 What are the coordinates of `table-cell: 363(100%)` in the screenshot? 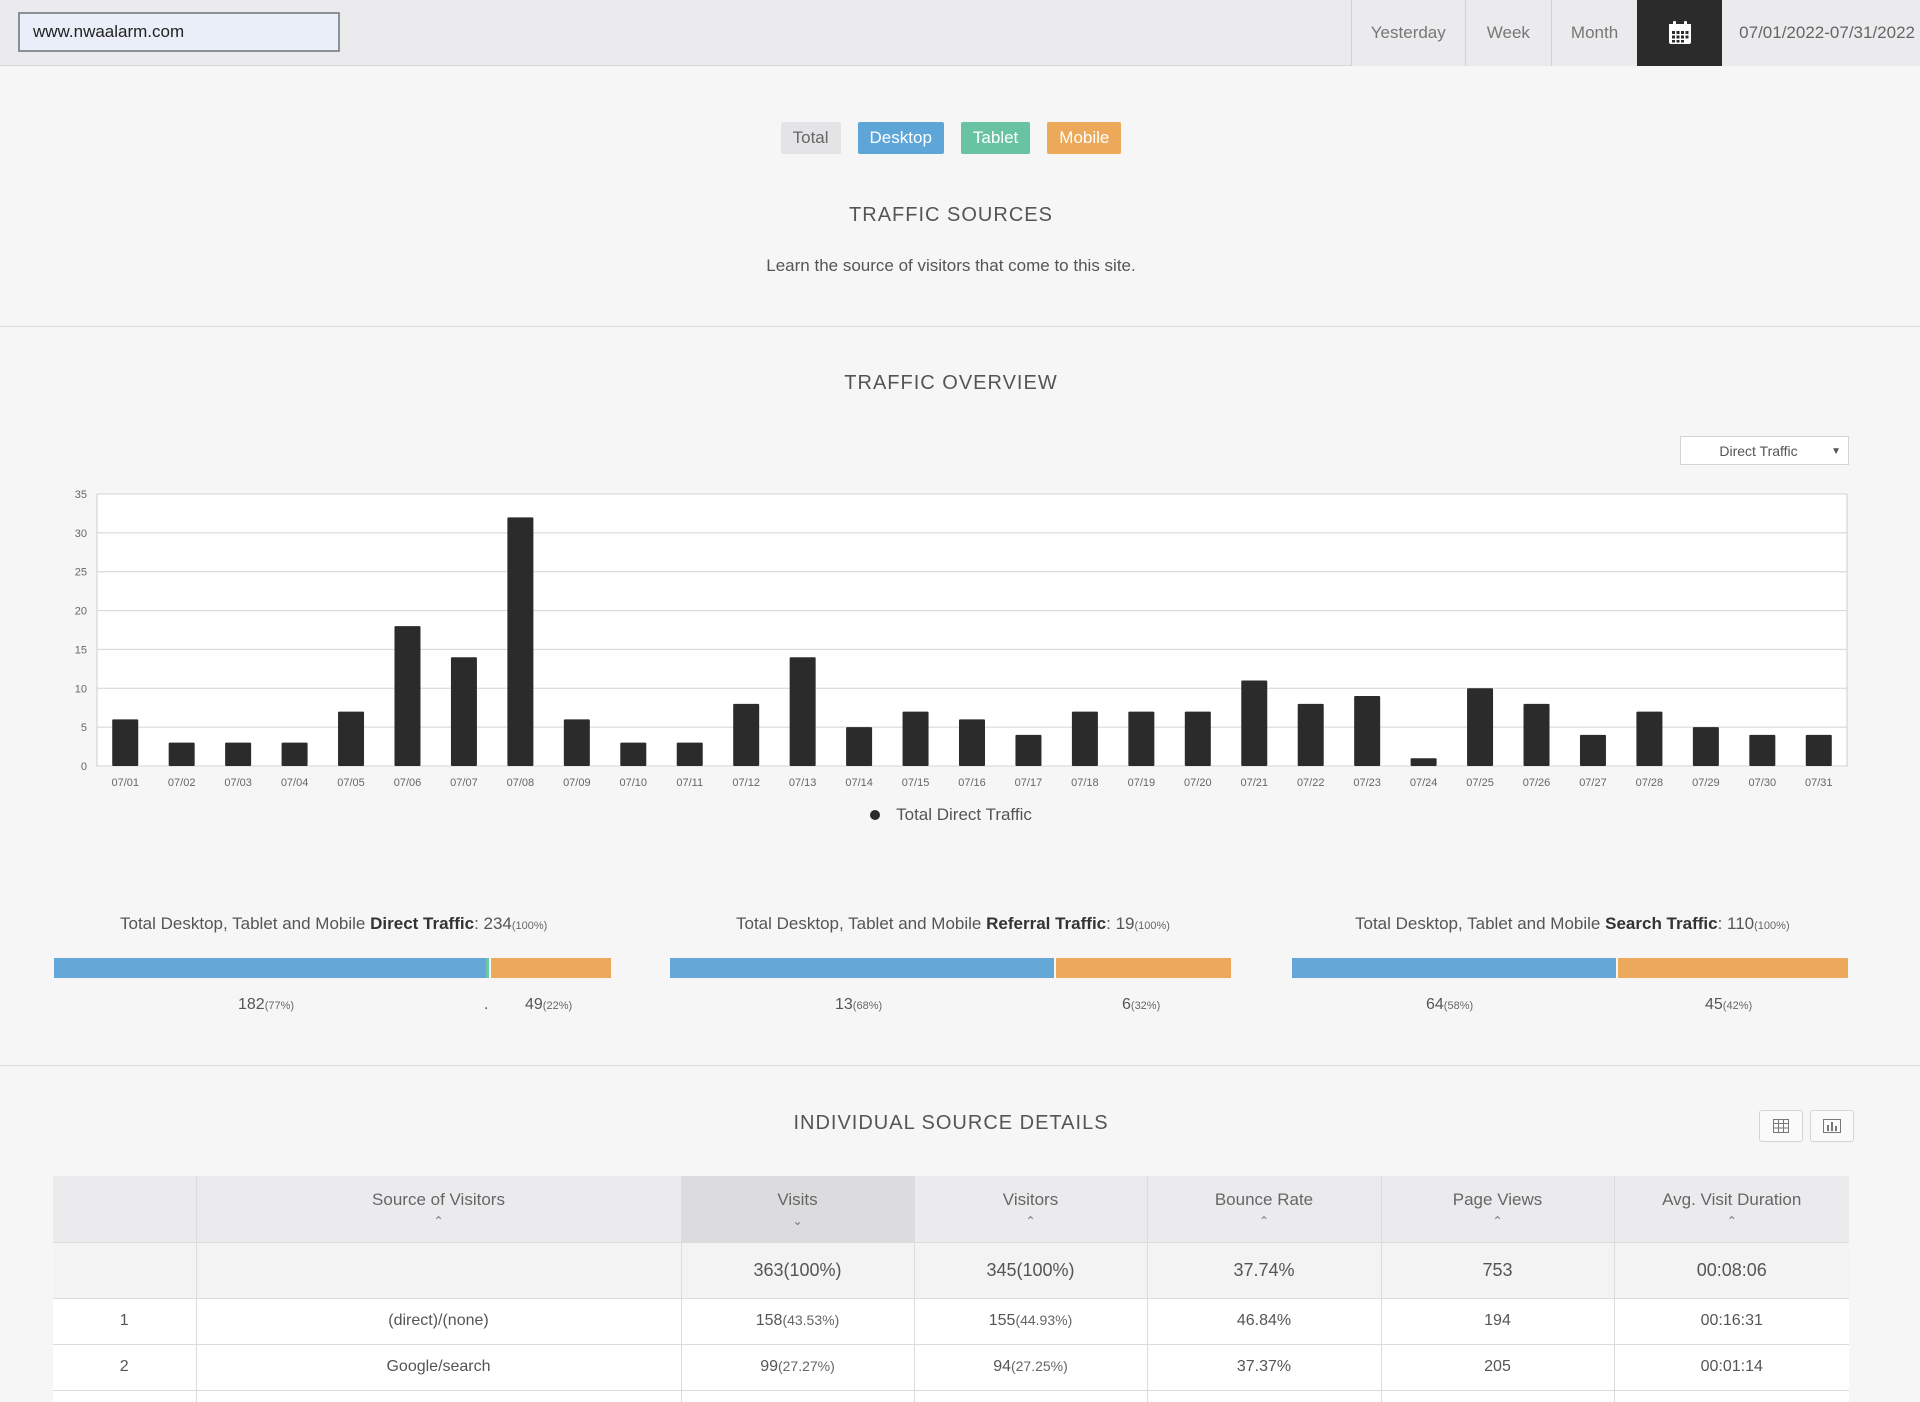 It's located at (798, 1269).